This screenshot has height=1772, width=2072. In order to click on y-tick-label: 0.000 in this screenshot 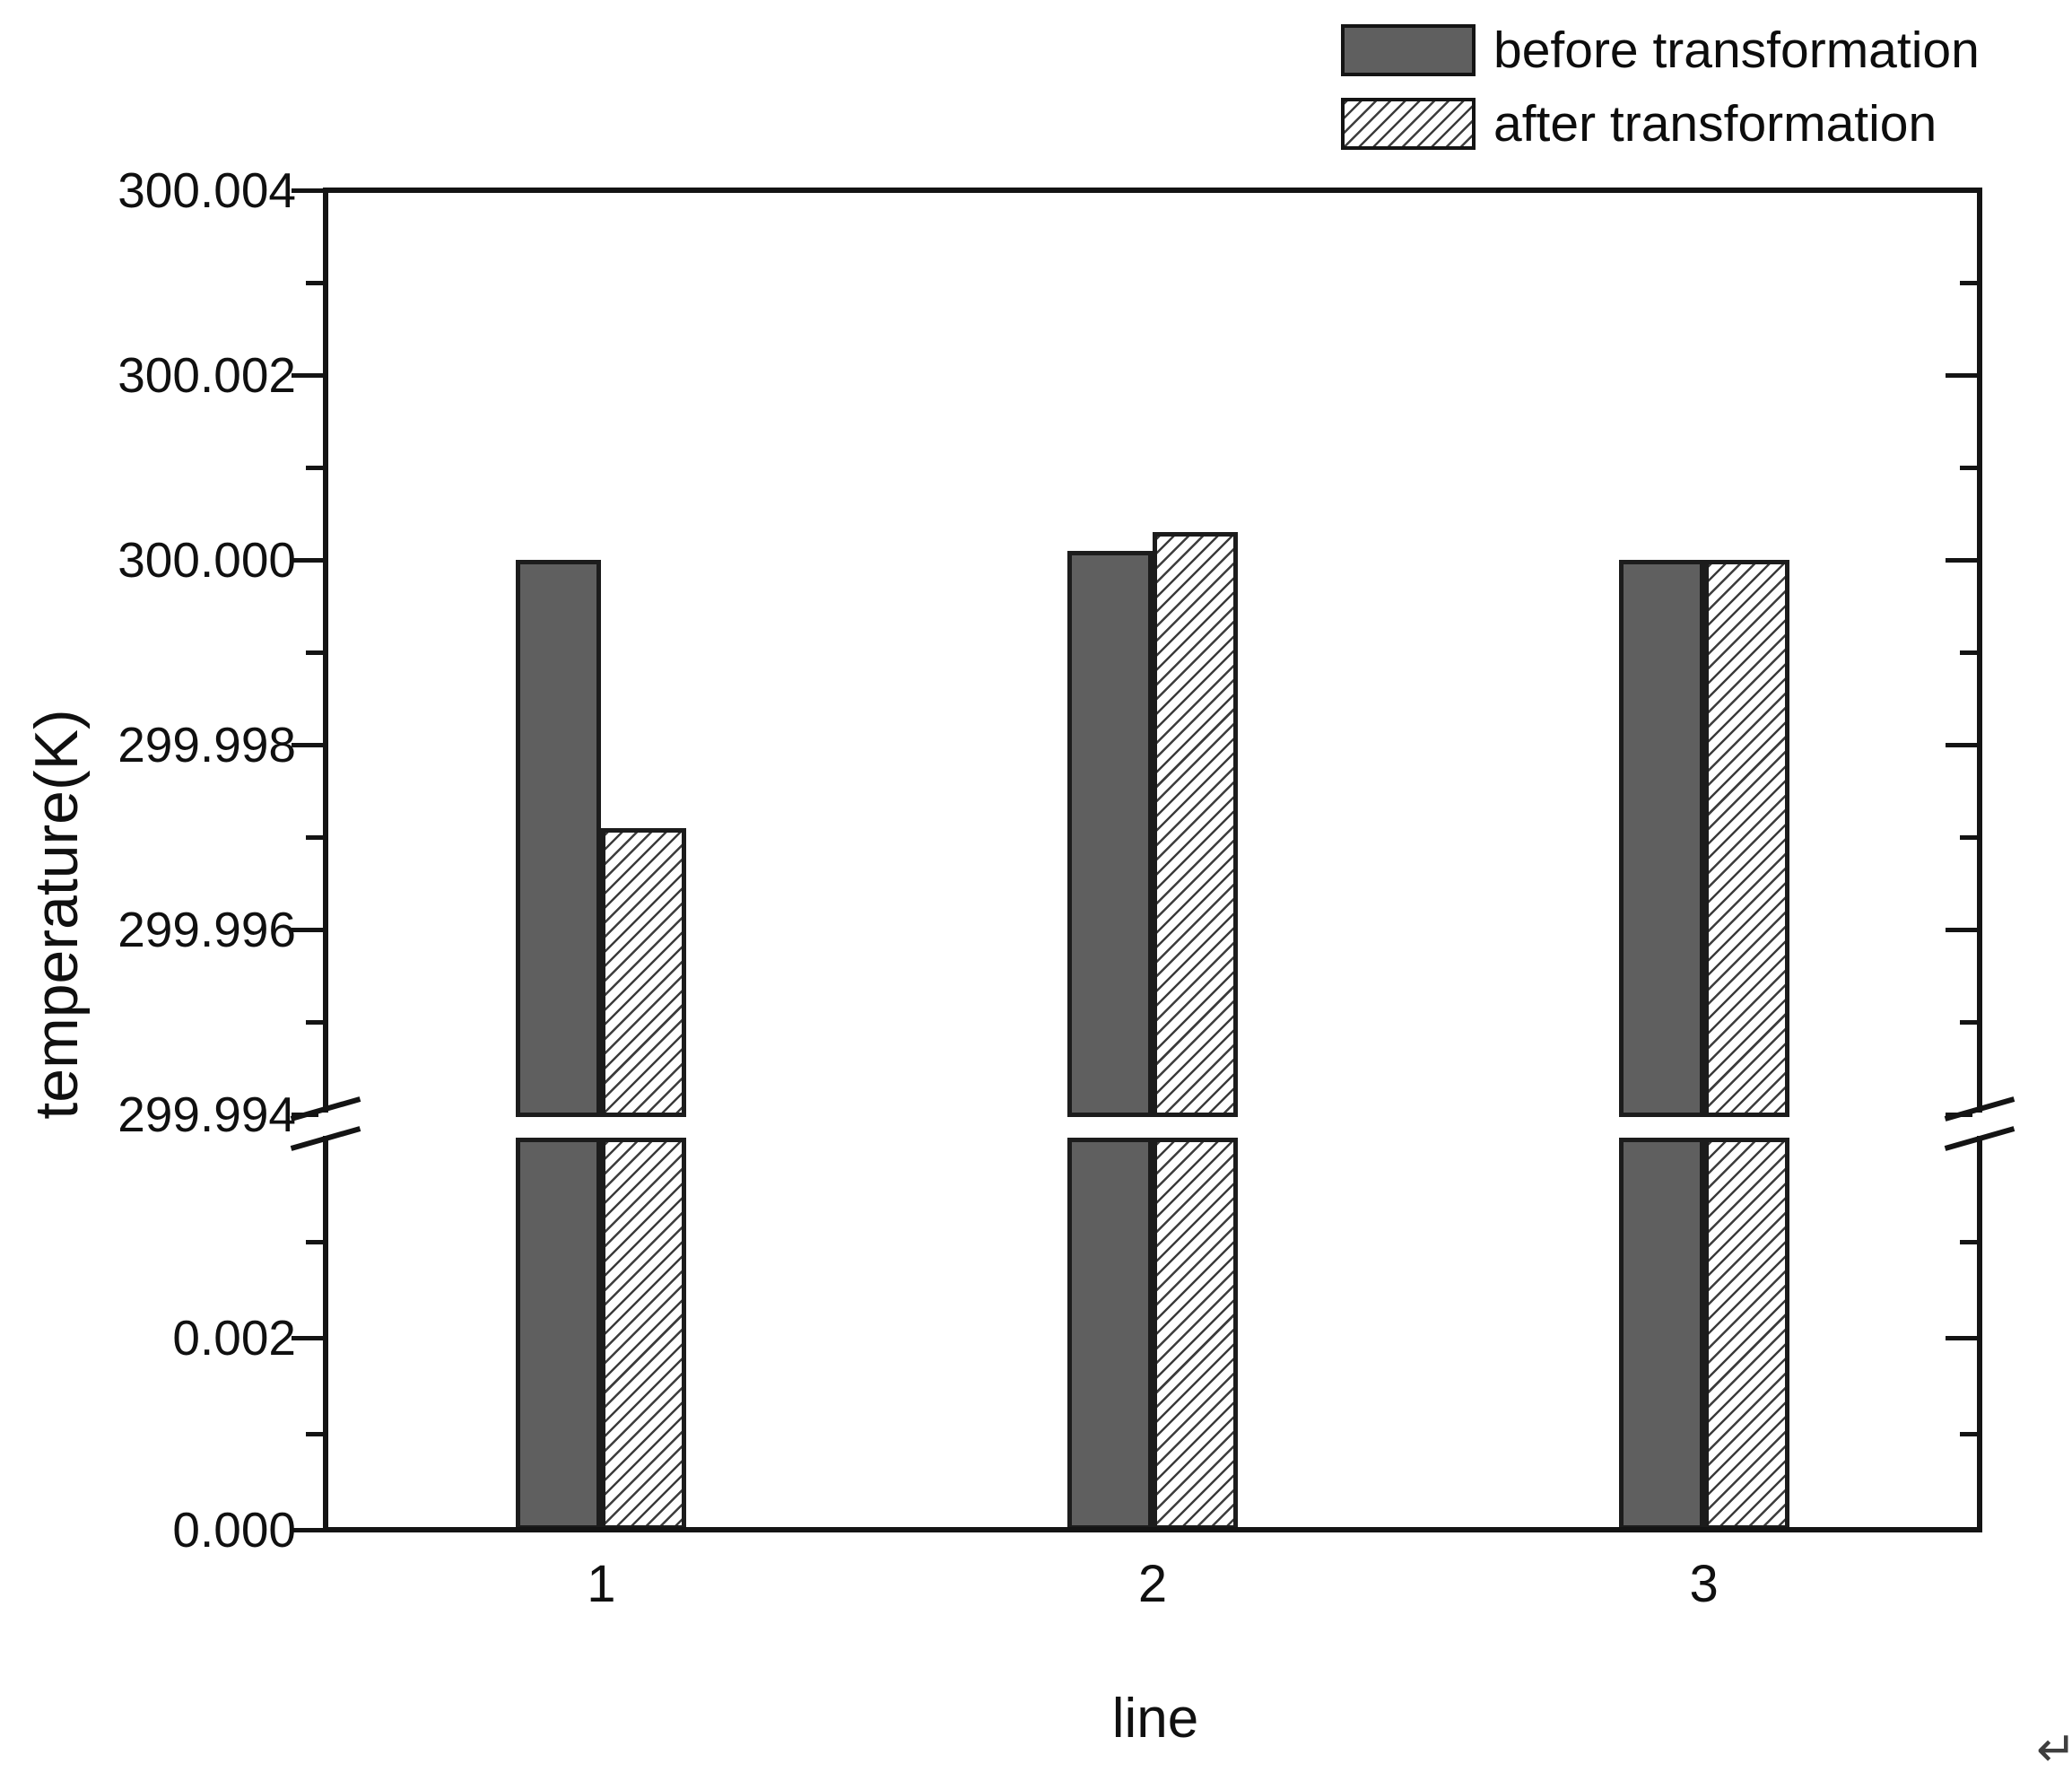, I will do `click(234, 1530)`.